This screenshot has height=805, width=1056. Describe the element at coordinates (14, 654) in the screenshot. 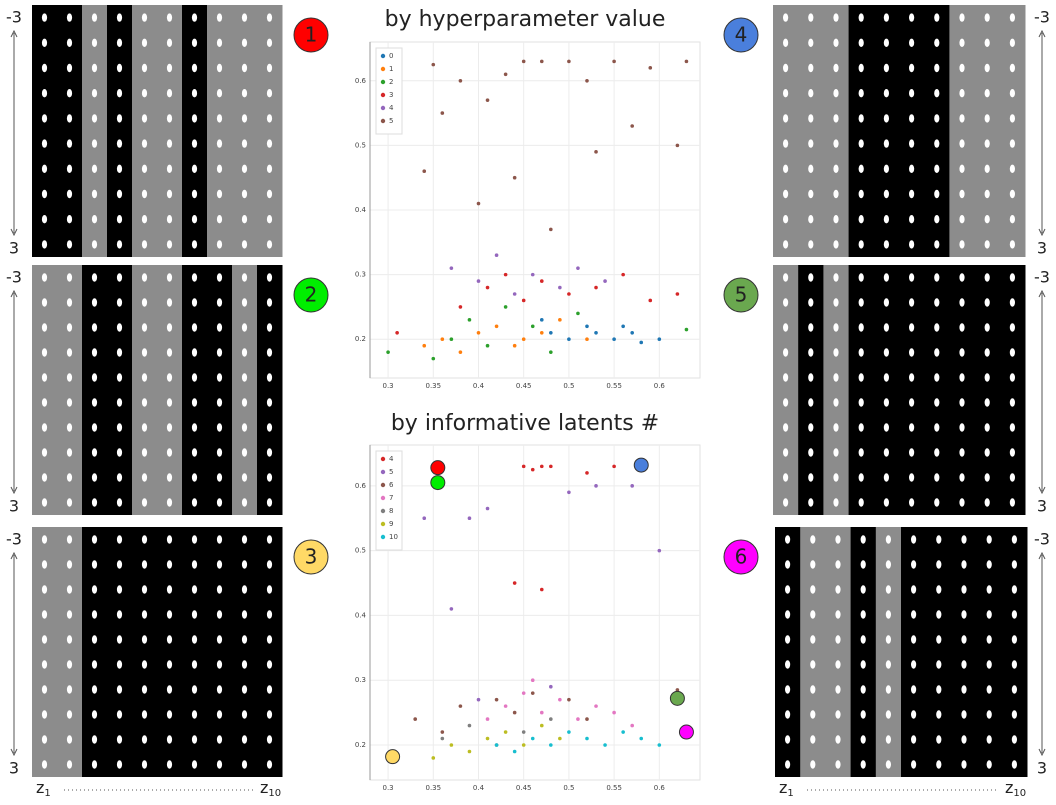

I see `arrow-head` at that location.